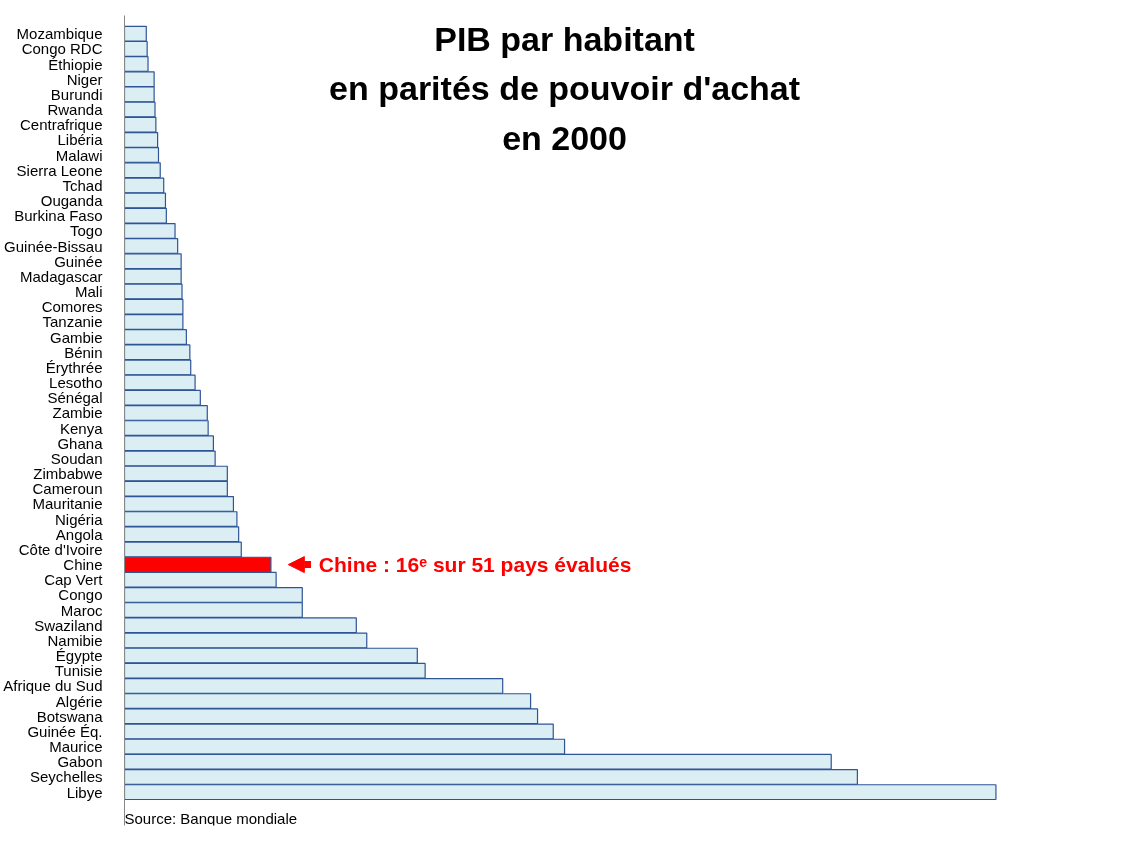  I want to click on y-tick-label: Swaziland, so click(68, 625).